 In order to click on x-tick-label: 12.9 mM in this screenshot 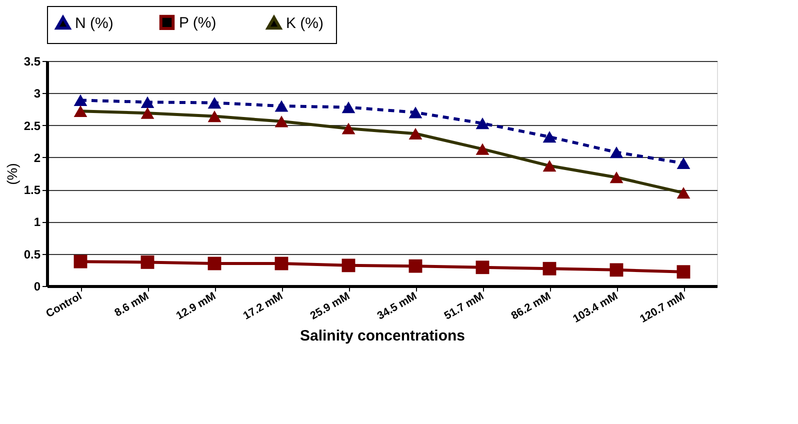, I will do `click(196, 306)`.